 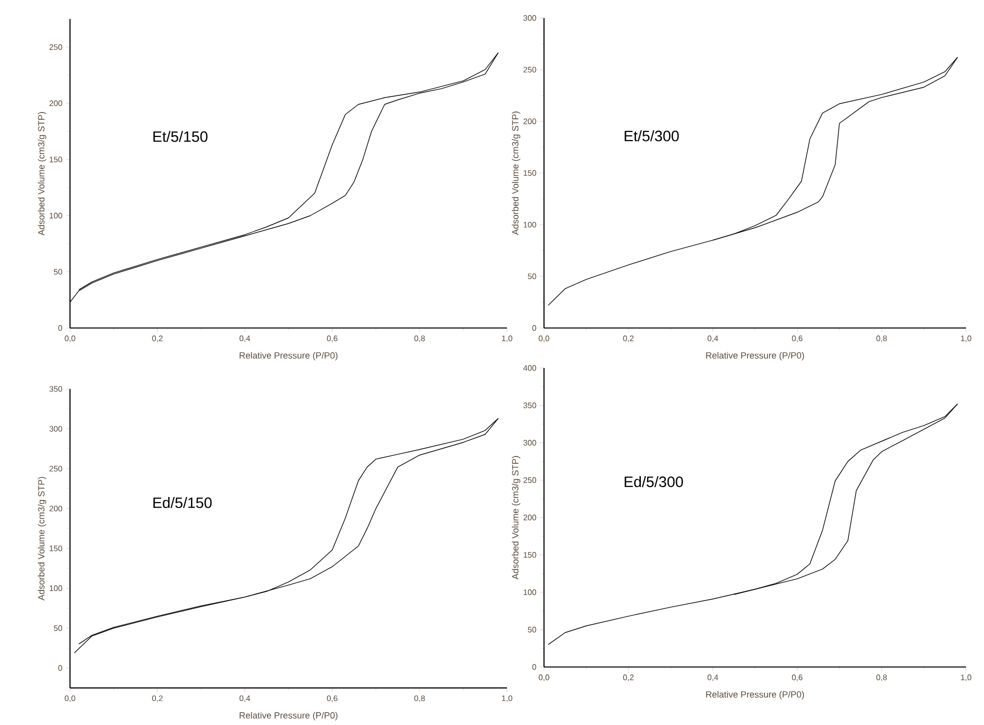 What do you see at coordinates (182, 502) in the screenshot?
I see `annotation: Ed/5/150` at bounding box center [182, 502].